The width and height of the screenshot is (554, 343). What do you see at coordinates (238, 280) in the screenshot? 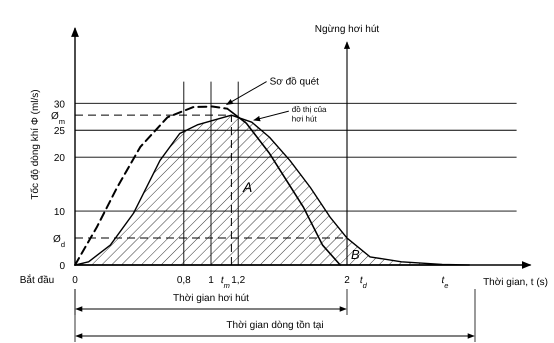
I see `x-tick-label: 1,2` at bounding box center [238, 280].